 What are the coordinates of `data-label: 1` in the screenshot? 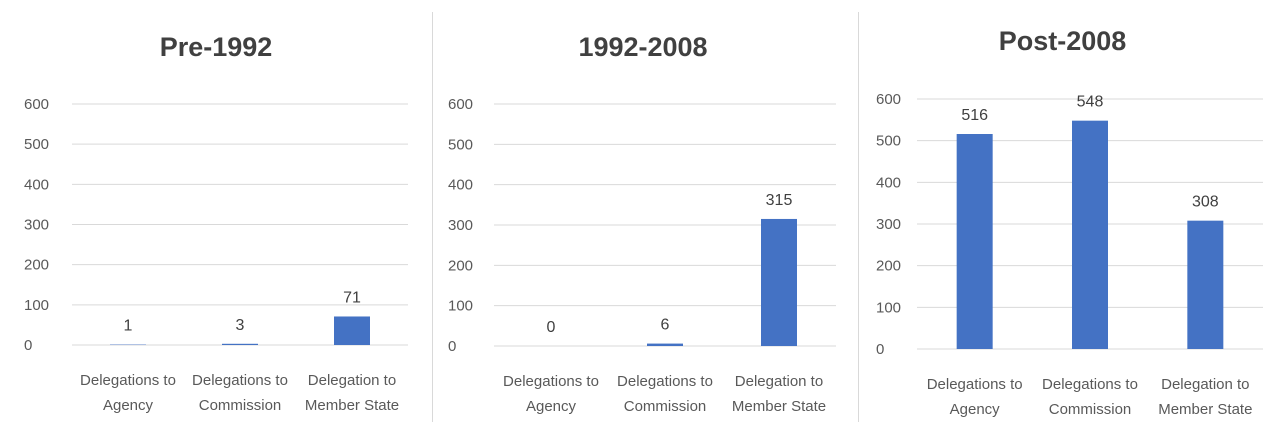 It's located at (128, 326).